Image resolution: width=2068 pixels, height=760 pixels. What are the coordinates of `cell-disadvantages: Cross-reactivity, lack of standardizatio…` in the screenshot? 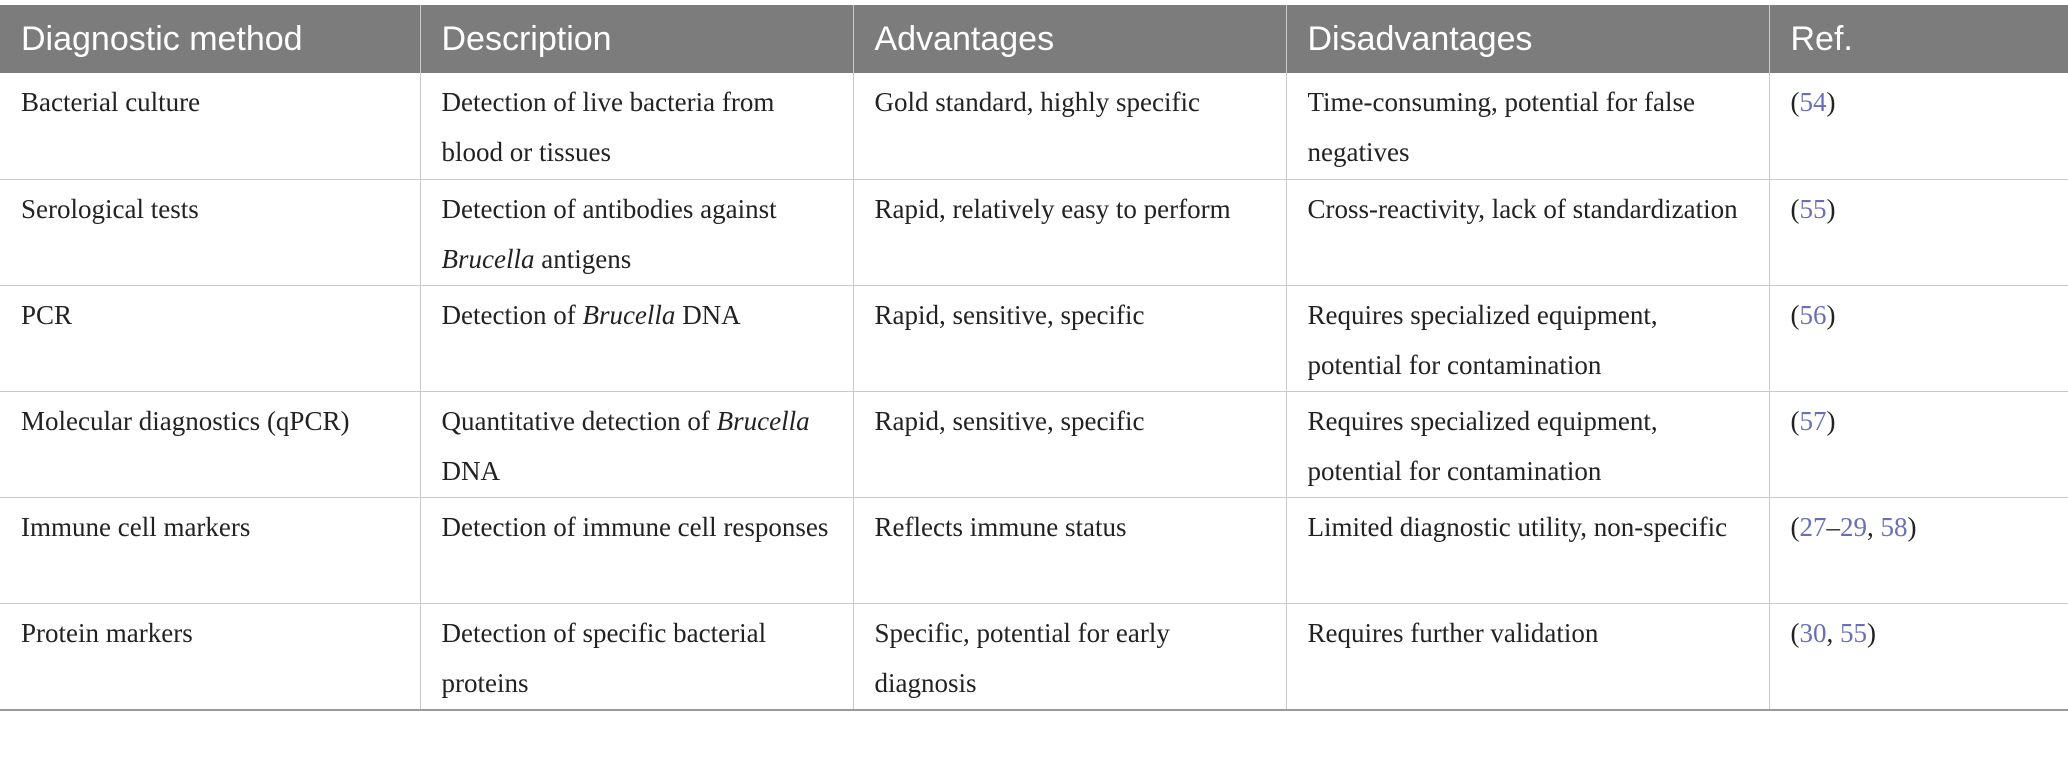 It's located at (1528, 232).